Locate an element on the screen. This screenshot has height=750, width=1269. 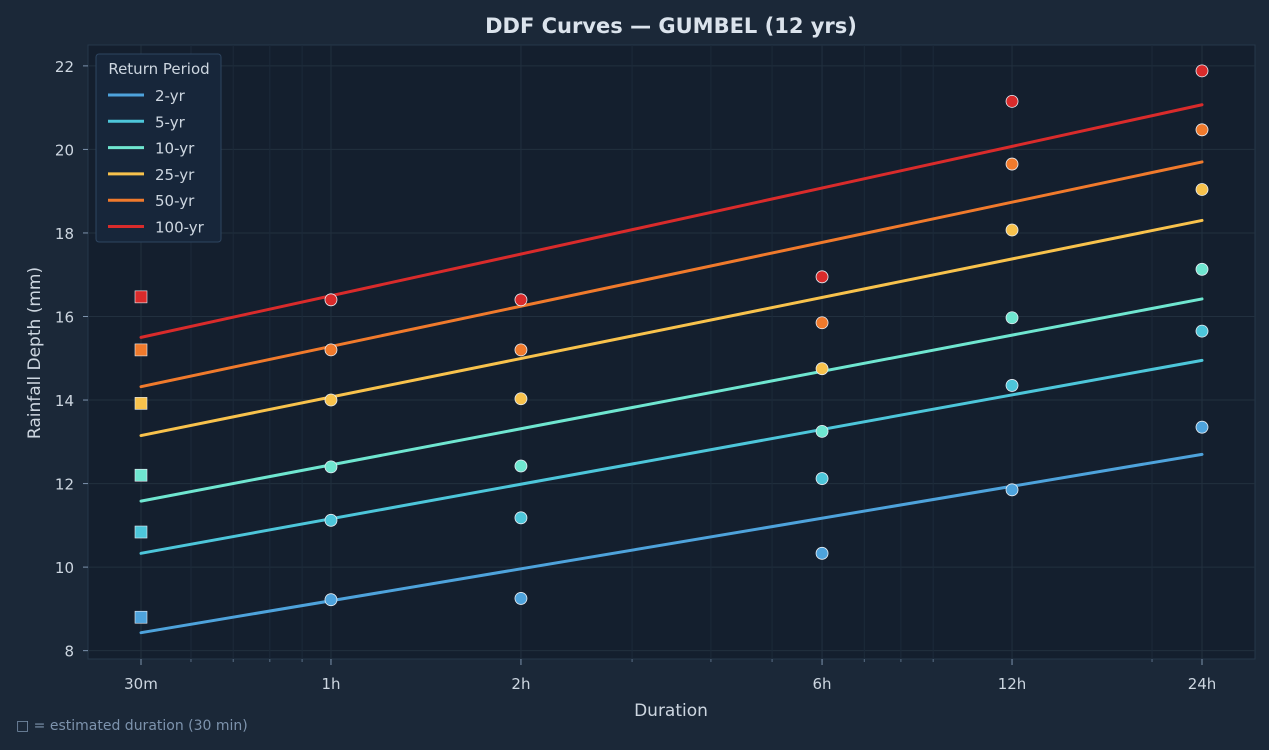
y-tick-label: 12 is located at coordinates (64, 485).